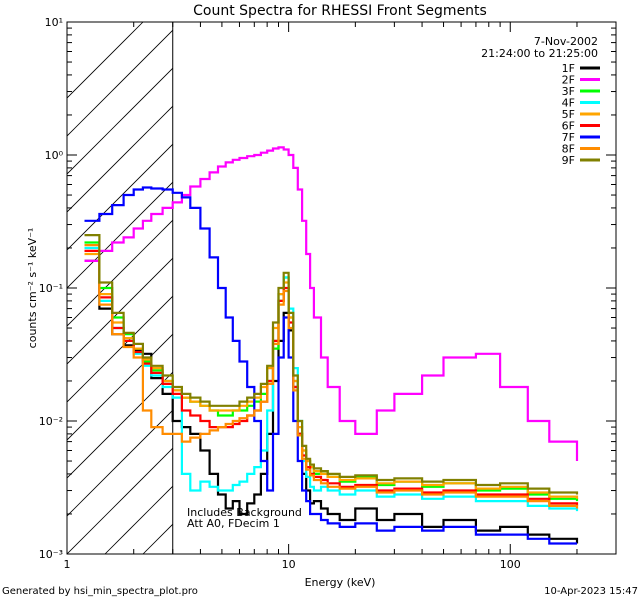  What do you see at coordinates (289, 564) in the screenshot?
I see `x-tick-label: 10` at bounding box center [289, 564].